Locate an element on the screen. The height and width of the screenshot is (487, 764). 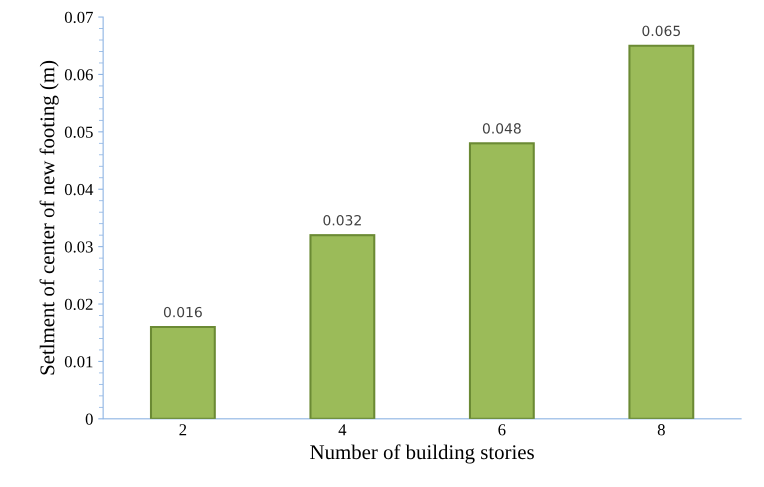
y-tick-label: 0.02 is located at coordinates (78, 304).